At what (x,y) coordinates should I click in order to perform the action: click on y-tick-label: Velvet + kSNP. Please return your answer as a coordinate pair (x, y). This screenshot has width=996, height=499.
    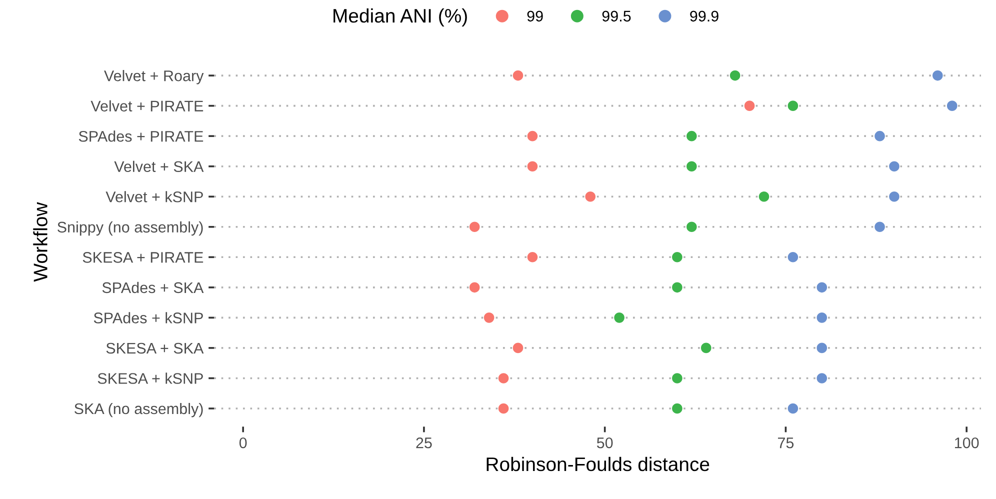
    Looking at the image, I should click on (154, 196).